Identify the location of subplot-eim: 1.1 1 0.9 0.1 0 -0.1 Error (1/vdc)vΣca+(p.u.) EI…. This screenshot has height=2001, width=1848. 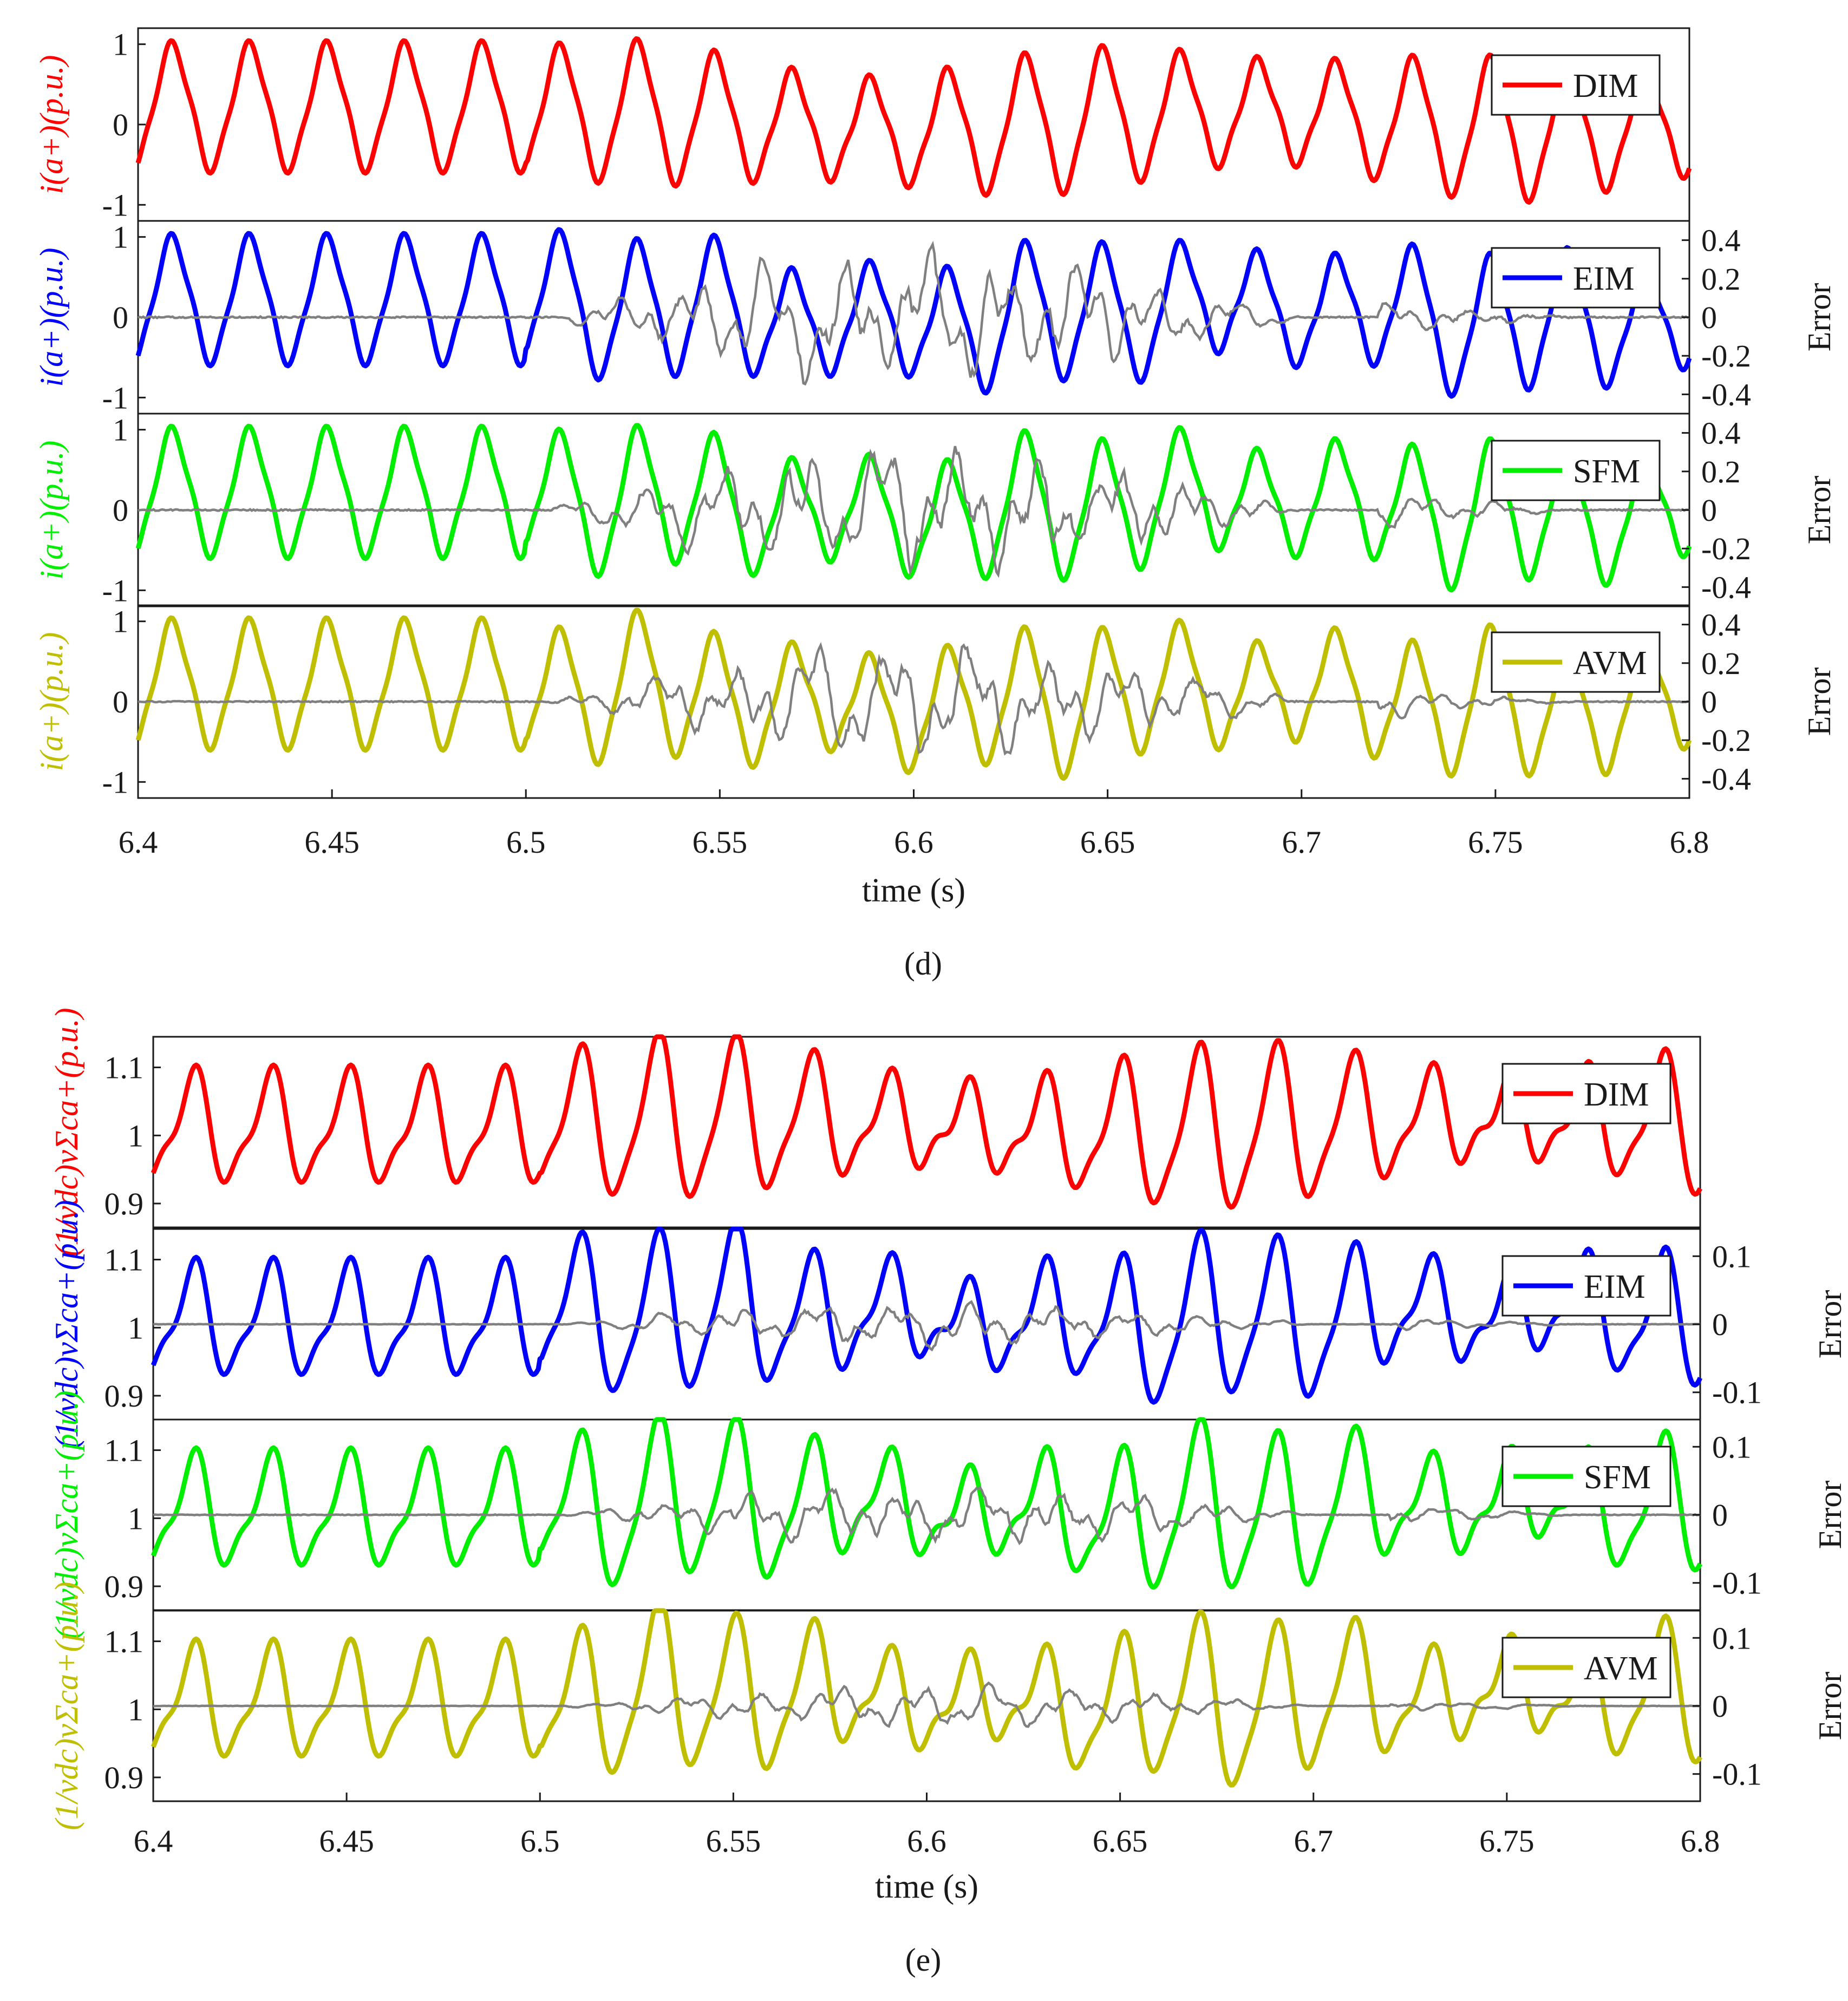
(949, 1324).